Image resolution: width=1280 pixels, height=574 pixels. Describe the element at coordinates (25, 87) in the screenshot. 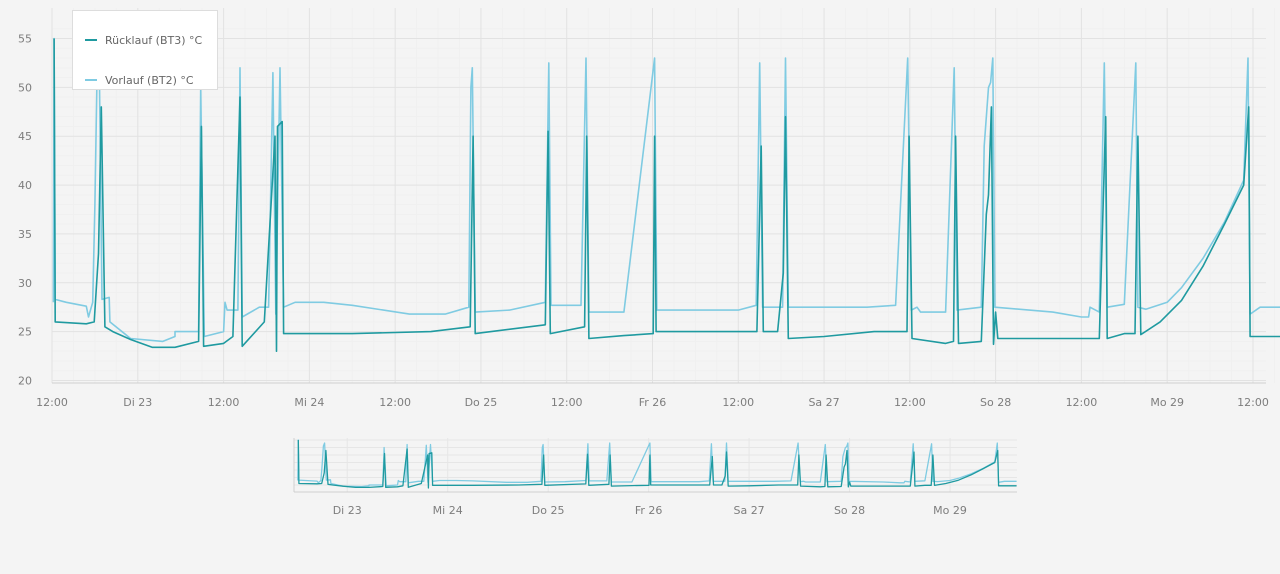

I see `y-tick-label: 50` at that location.